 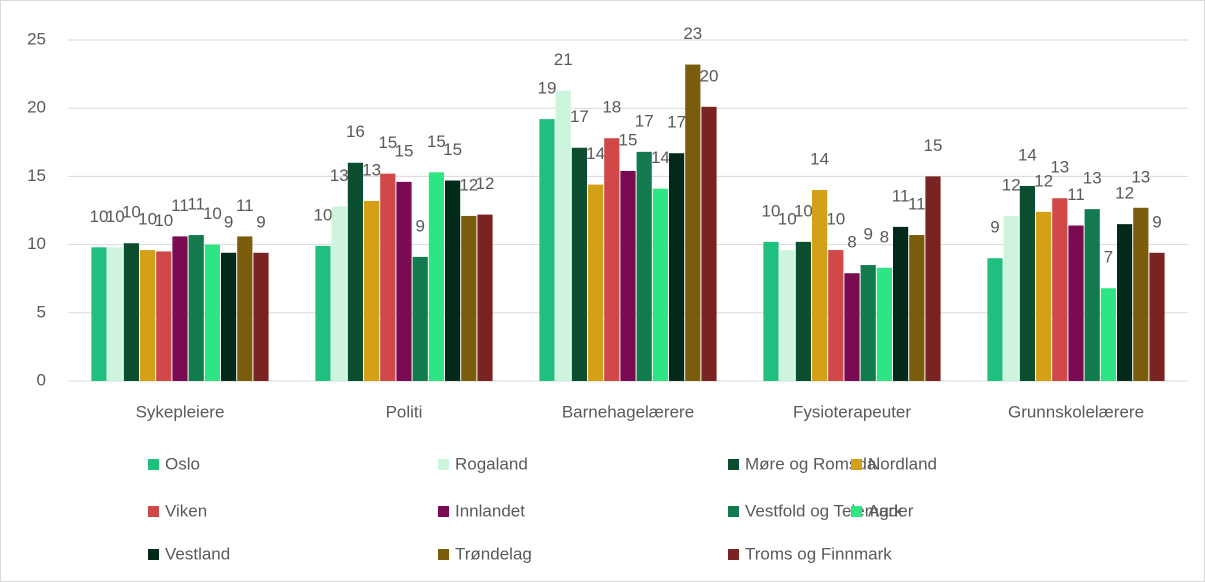 I want to click on data-label: 23, so click(x=692, y=33).